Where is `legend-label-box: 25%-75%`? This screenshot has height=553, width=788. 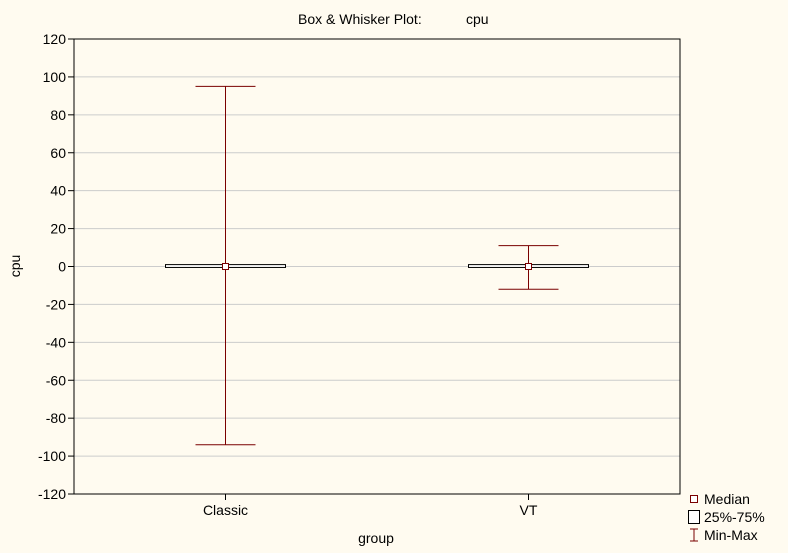 legend-label-box: 25%-75% is located at coordinates (734, 517).